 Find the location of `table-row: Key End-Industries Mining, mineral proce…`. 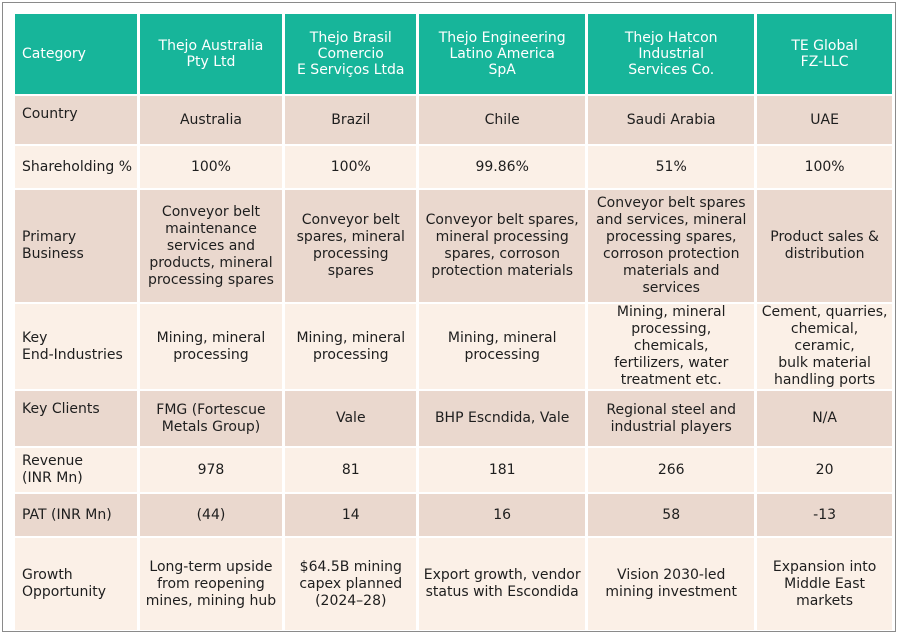

table-row: Key End-Industries Mining, mineral proce… is located at coordinates (453, 346).